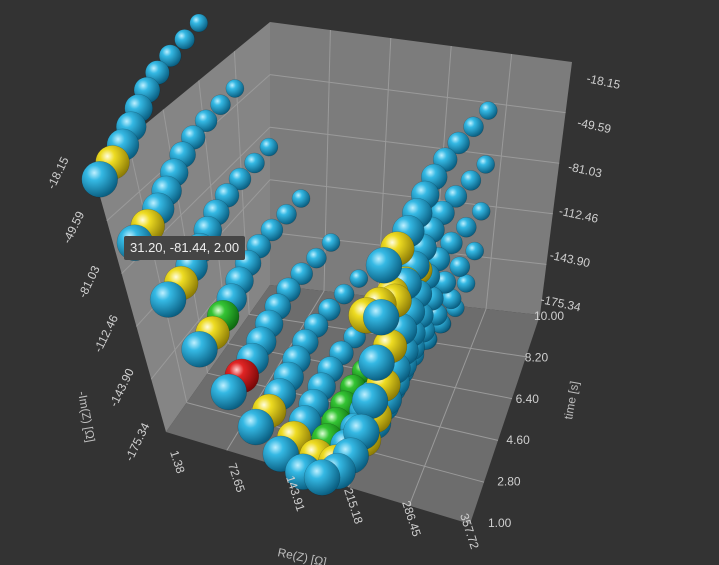  Describe the element at coordinates (137, 441) in the screenshot. I see `y-tick-label: -175.34` at that location.